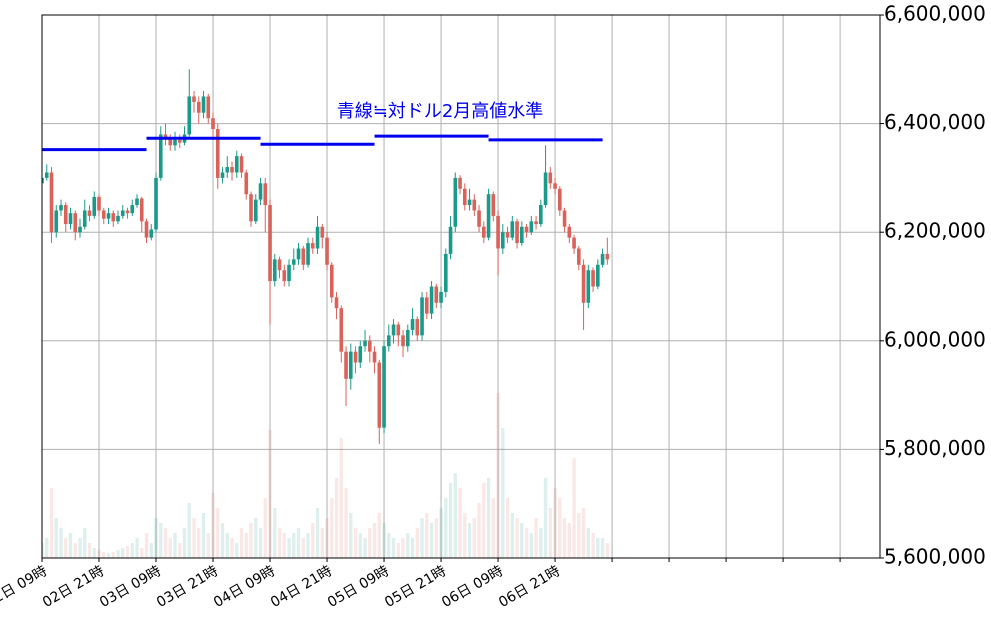 This screenshot has height=621, width=991. I want to click on y-tick-label: 6,200,000, so click(935, 231).